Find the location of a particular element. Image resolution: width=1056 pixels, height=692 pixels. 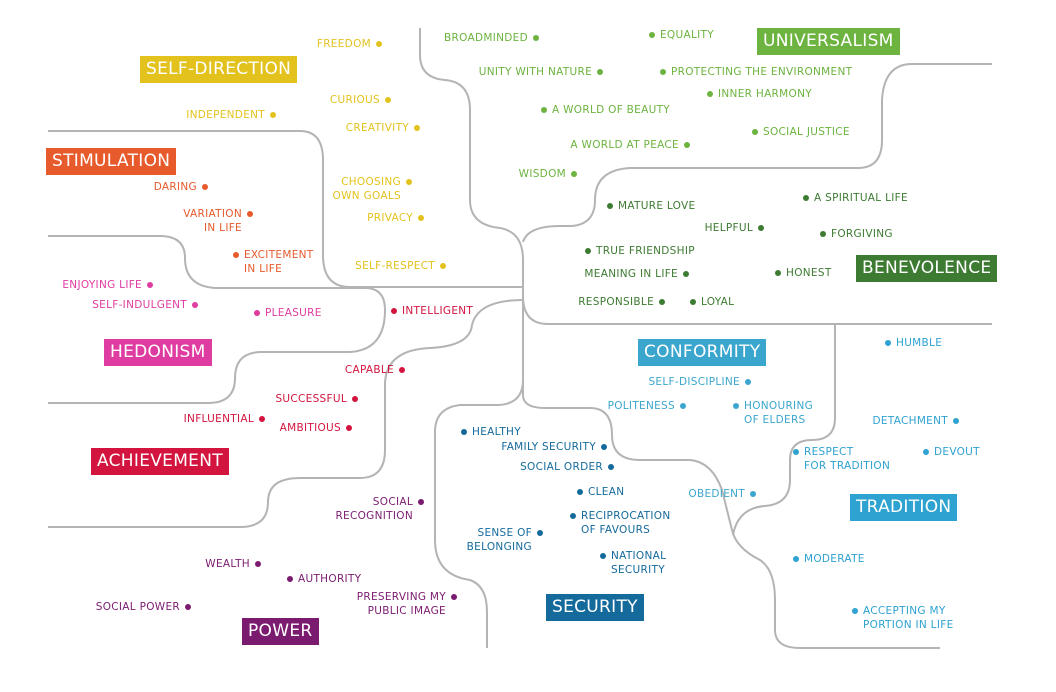

value-label: ACCEPTING MY PORTION IN LIFE is located at coordinates (908, 618).